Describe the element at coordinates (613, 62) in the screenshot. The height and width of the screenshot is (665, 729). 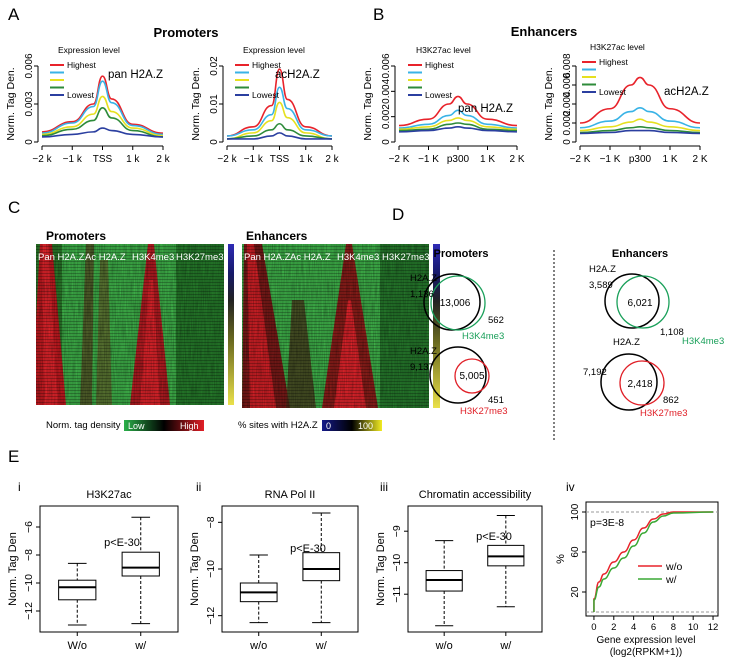
I see `legend-label: Highest` at that location.